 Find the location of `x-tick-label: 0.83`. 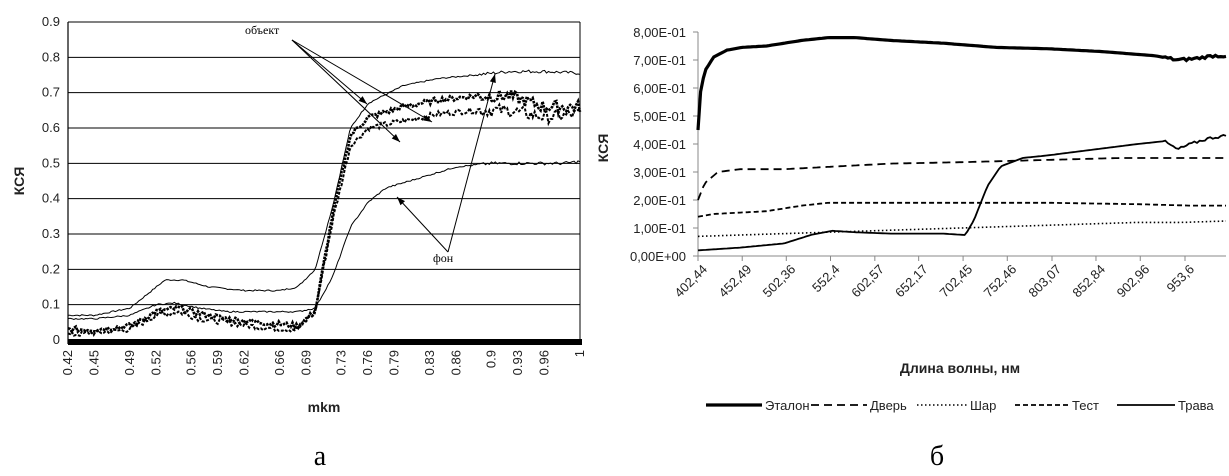

x-tick-label: 0.83 is located at coordinates (429, 362).